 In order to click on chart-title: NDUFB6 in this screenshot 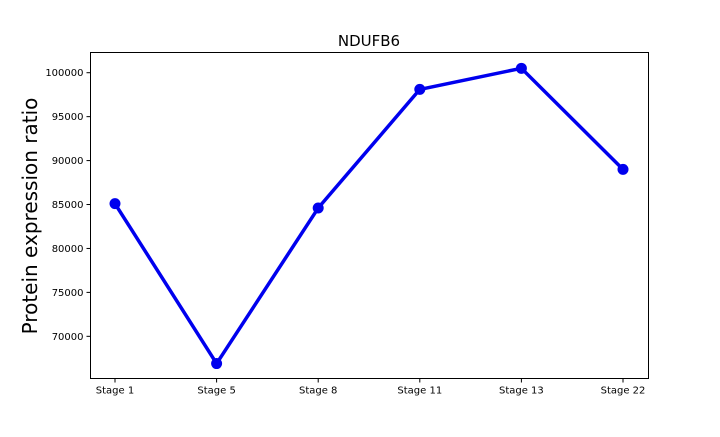, I will do `click(369, 41)`.